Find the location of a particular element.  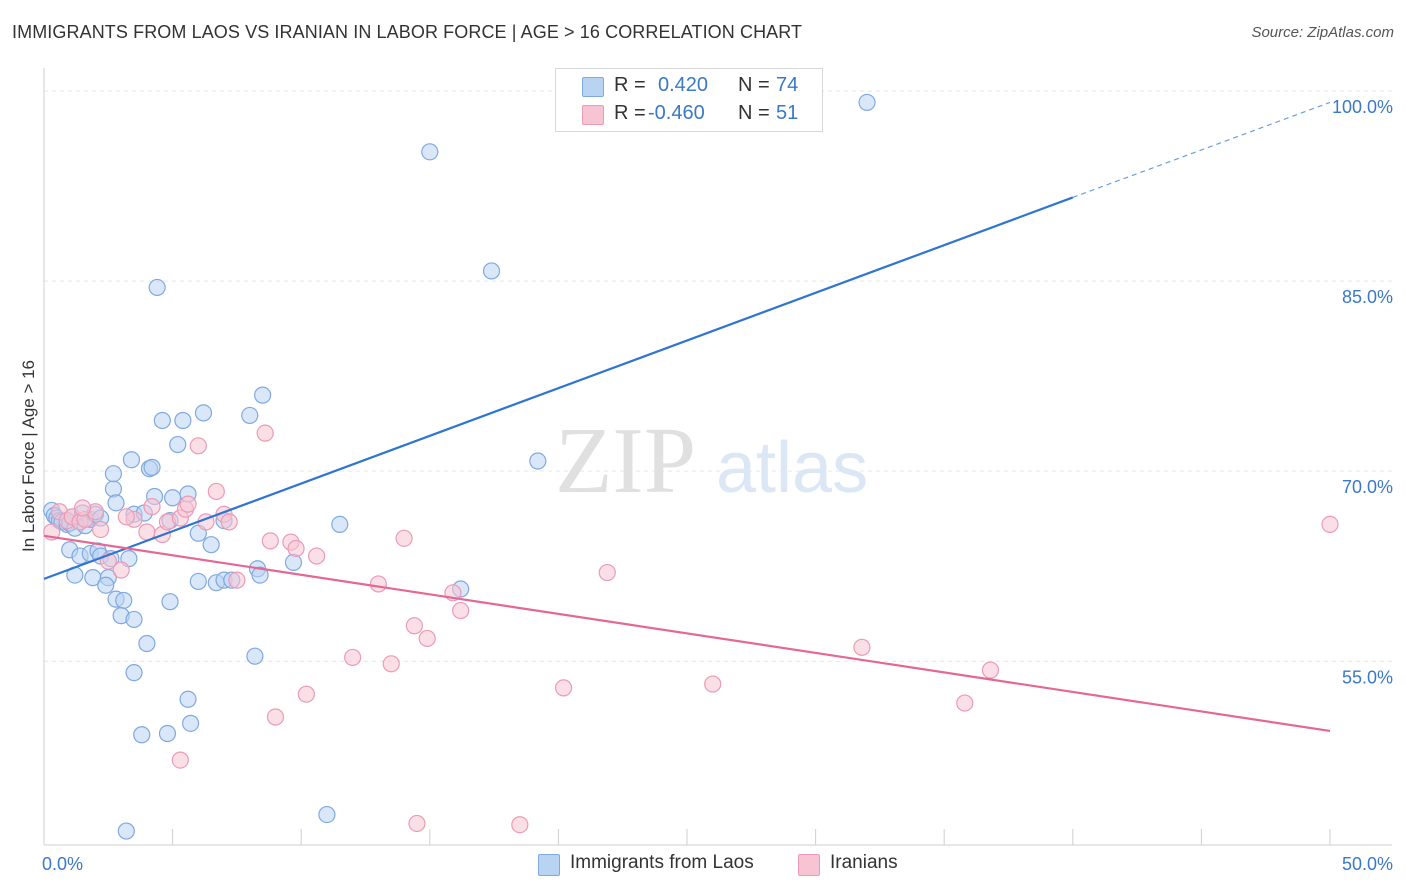

bottom-legend-swatch-pink is located at coordinates (809, 865).